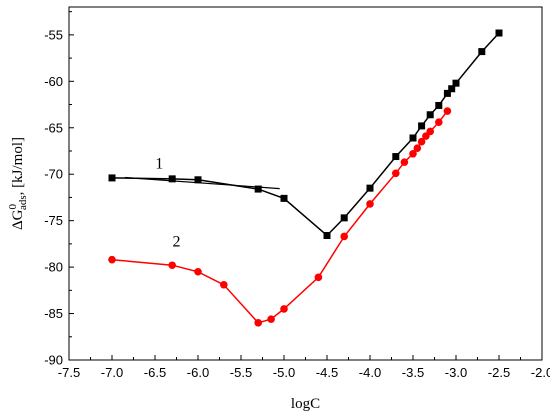 This screenshot has height=419, width=550. Describe the element at coordinates (413, 372) in the screenshot. I see `x-tick-label: -3.5` at that location.